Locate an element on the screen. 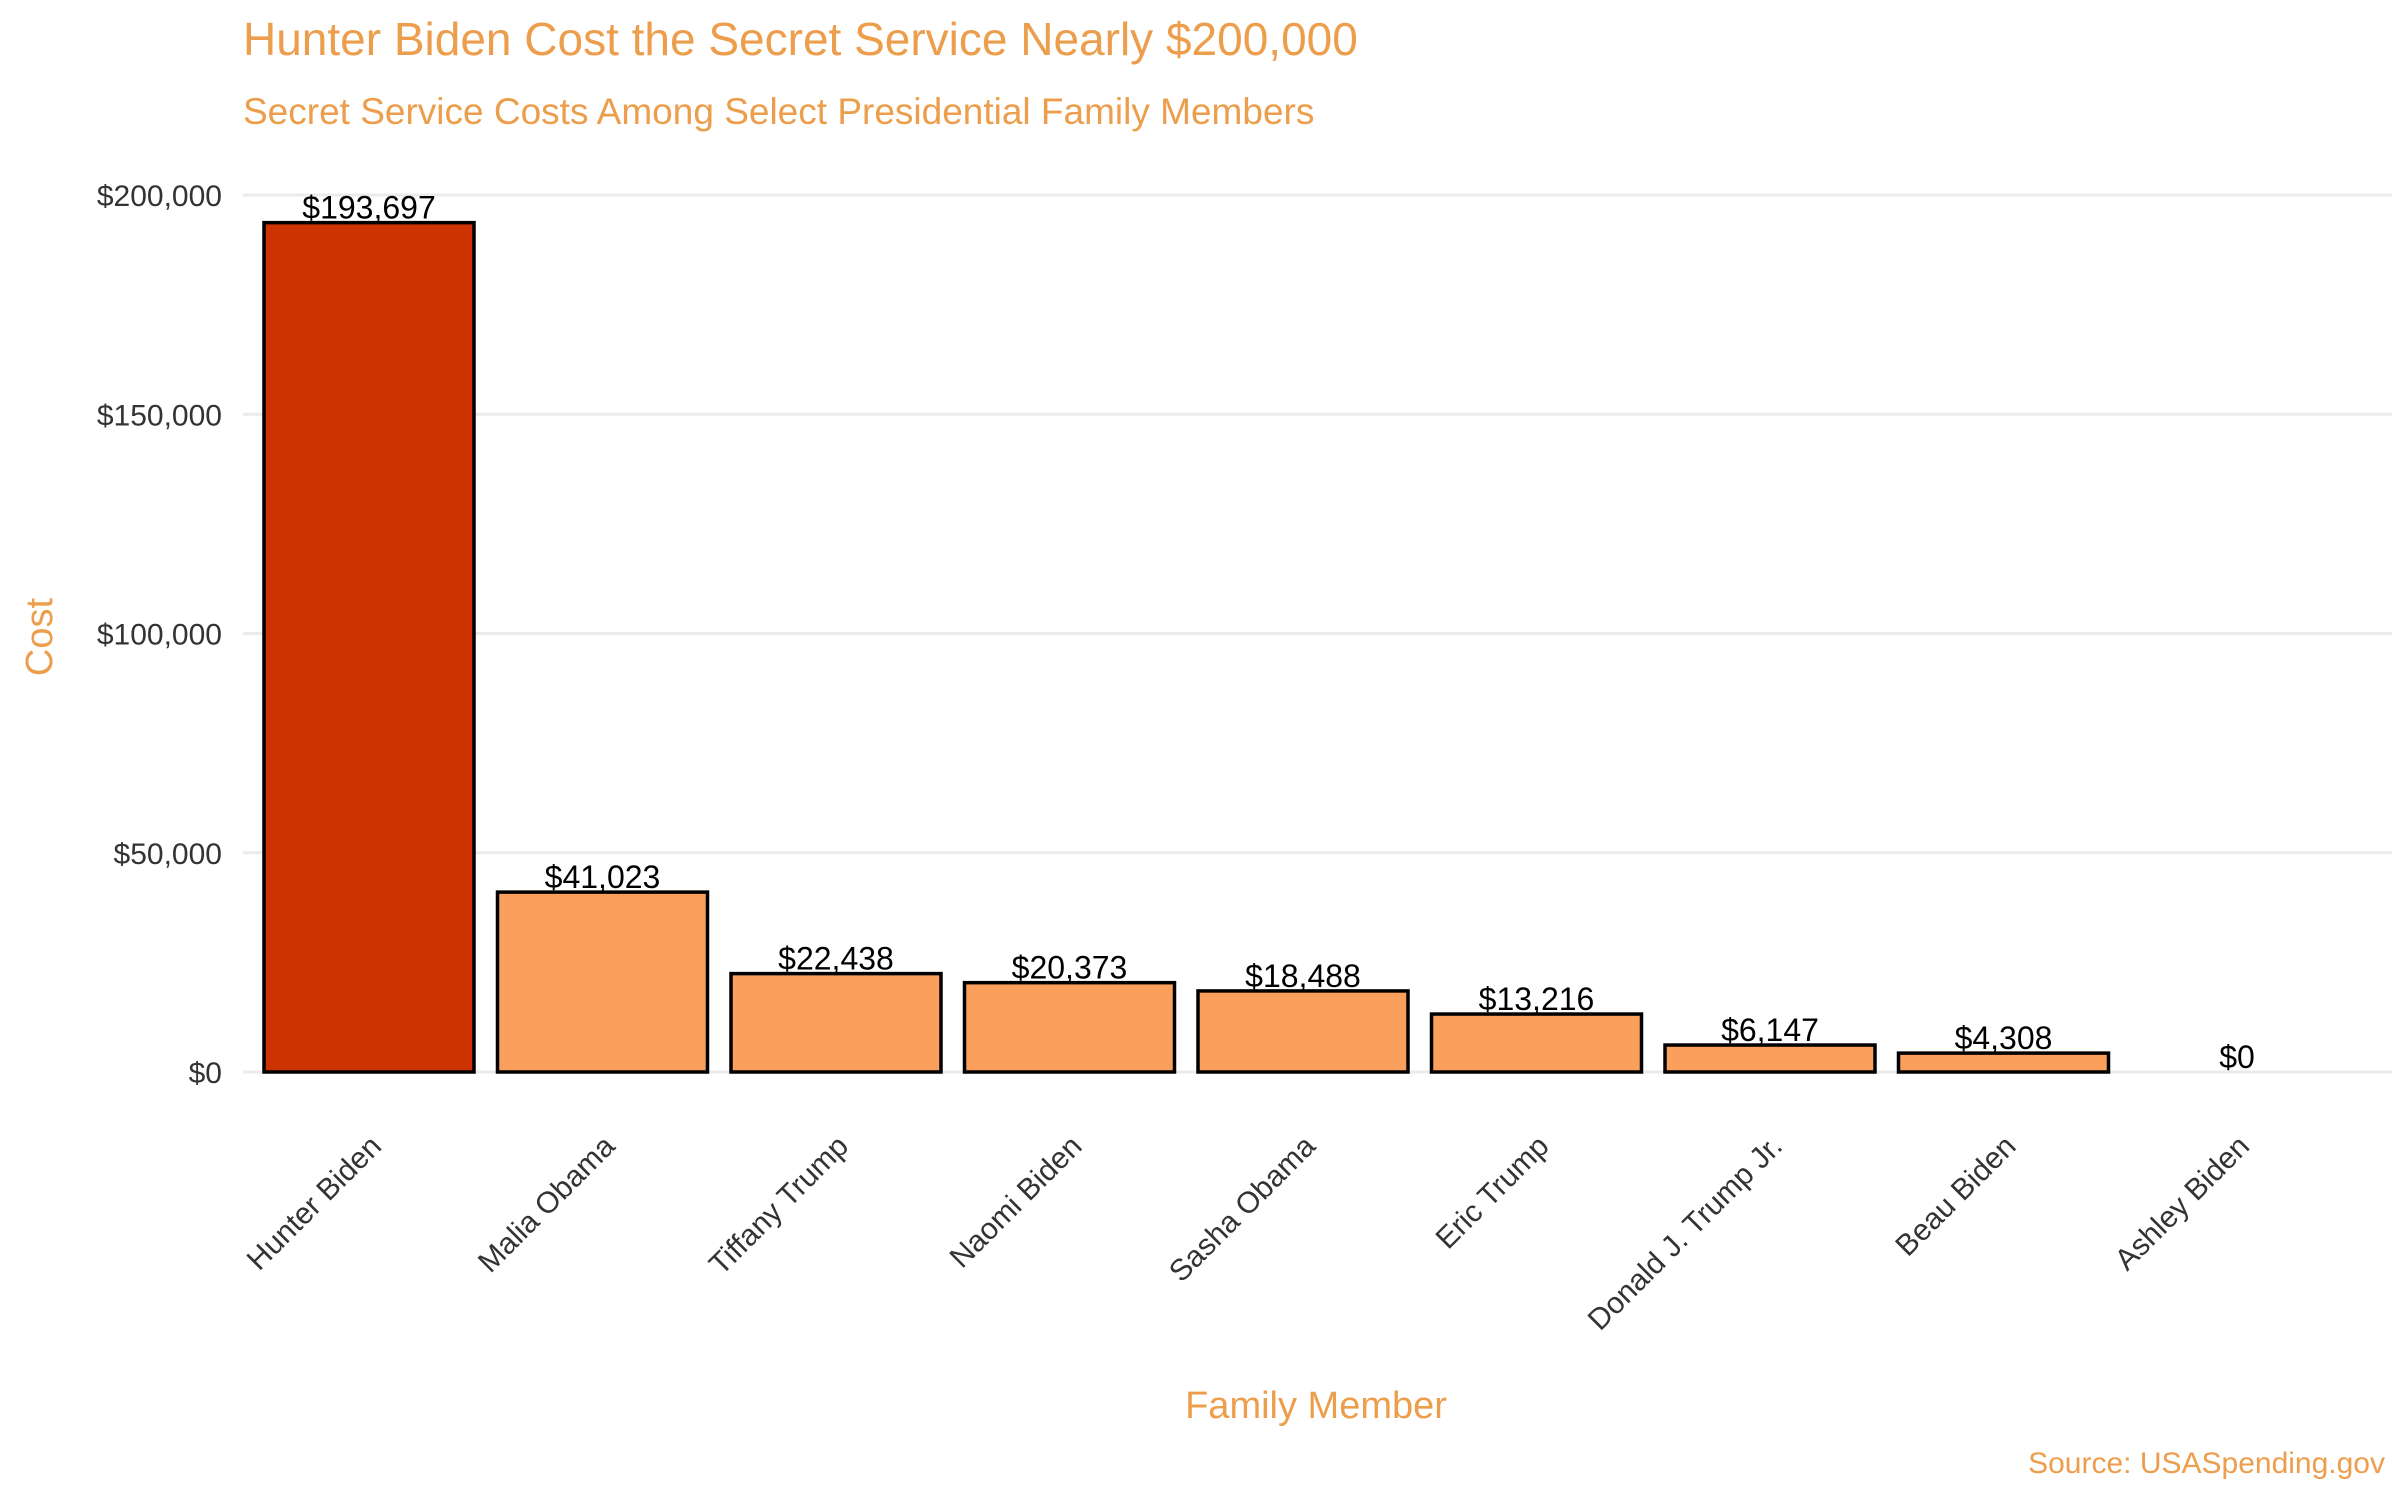 This screenshot has width=2400, height=1500. y-axis-ticks: $0 $50,000 $100,000 $150,000 $200,000 is located at coordinates (159, 635).